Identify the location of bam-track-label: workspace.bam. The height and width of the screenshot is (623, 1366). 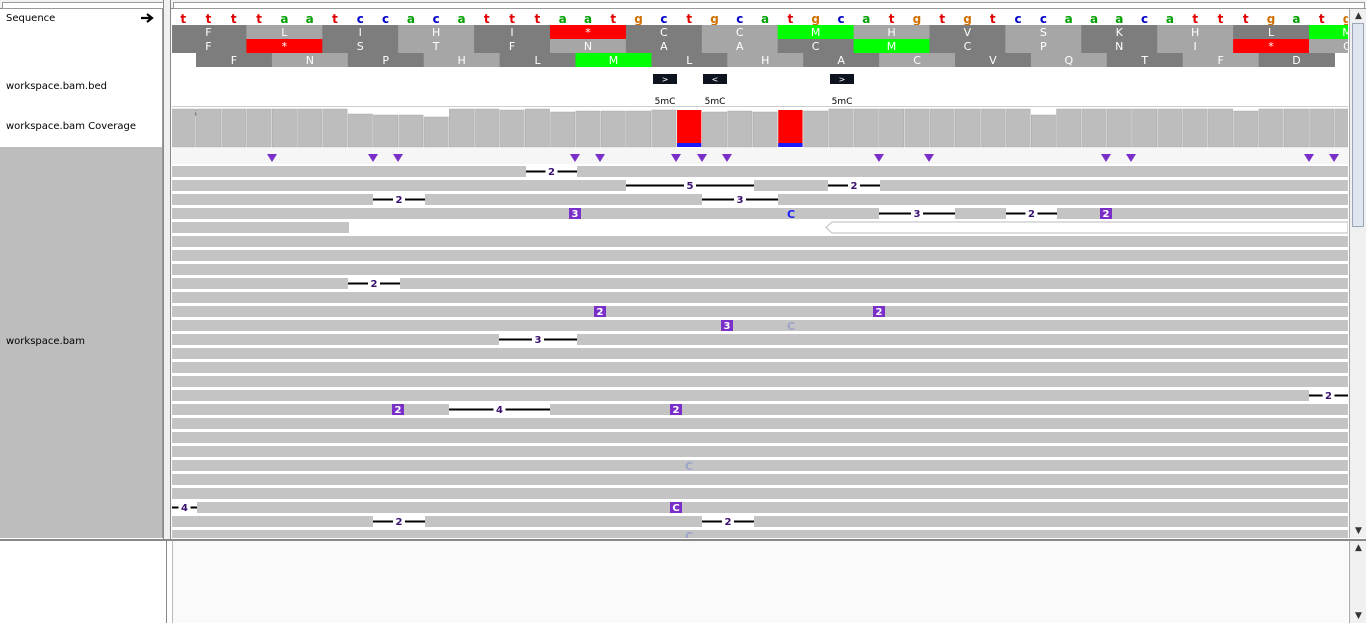
(45, 341).